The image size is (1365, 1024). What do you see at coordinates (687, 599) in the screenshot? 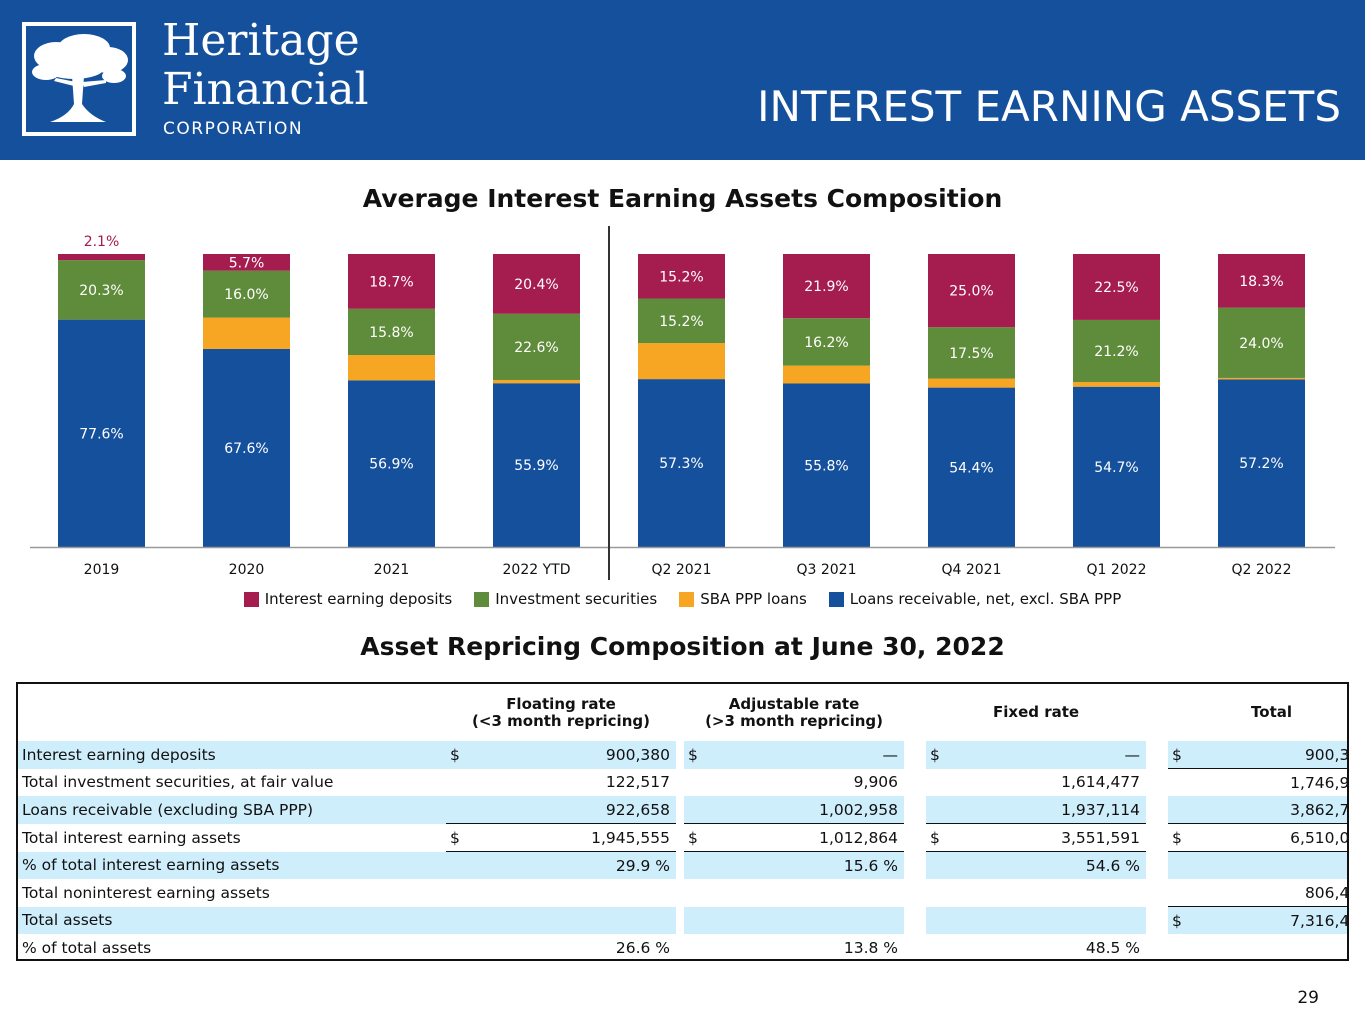
I see `legend-swatch-ppp` at bounding box center [687, 599].